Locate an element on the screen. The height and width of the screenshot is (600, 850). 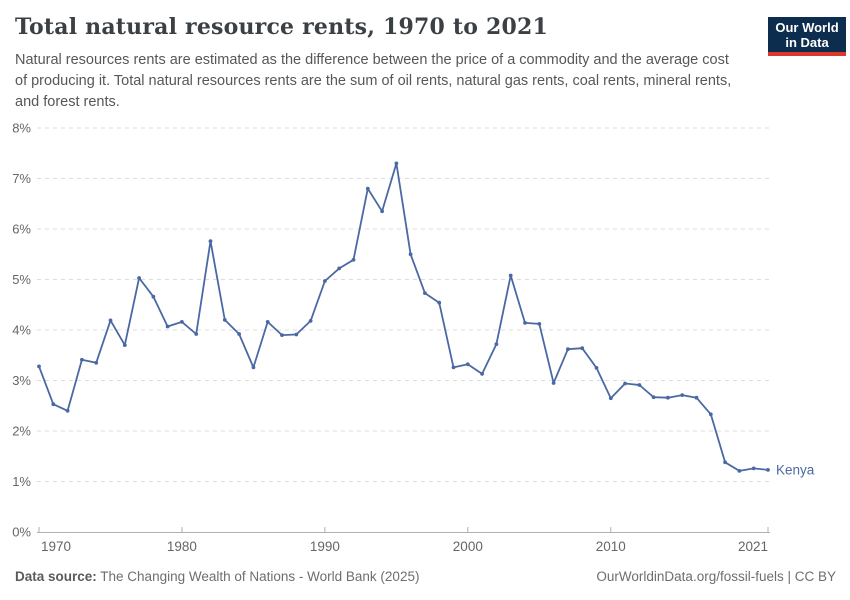
y-tick-label: 4% is located at coordinates (21, 330).